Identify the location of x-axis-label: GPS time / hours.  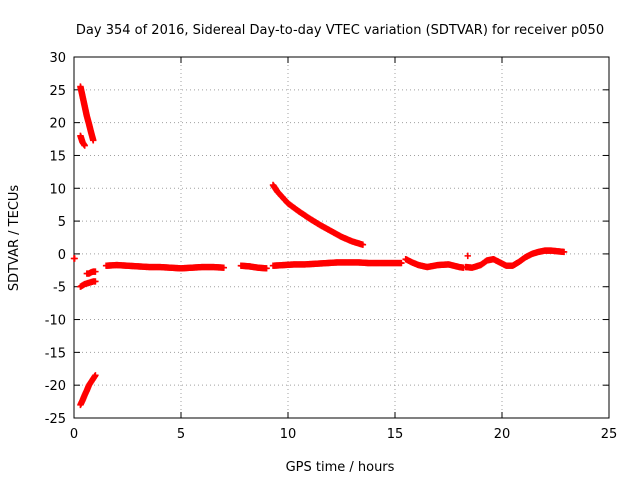
(340, 467).